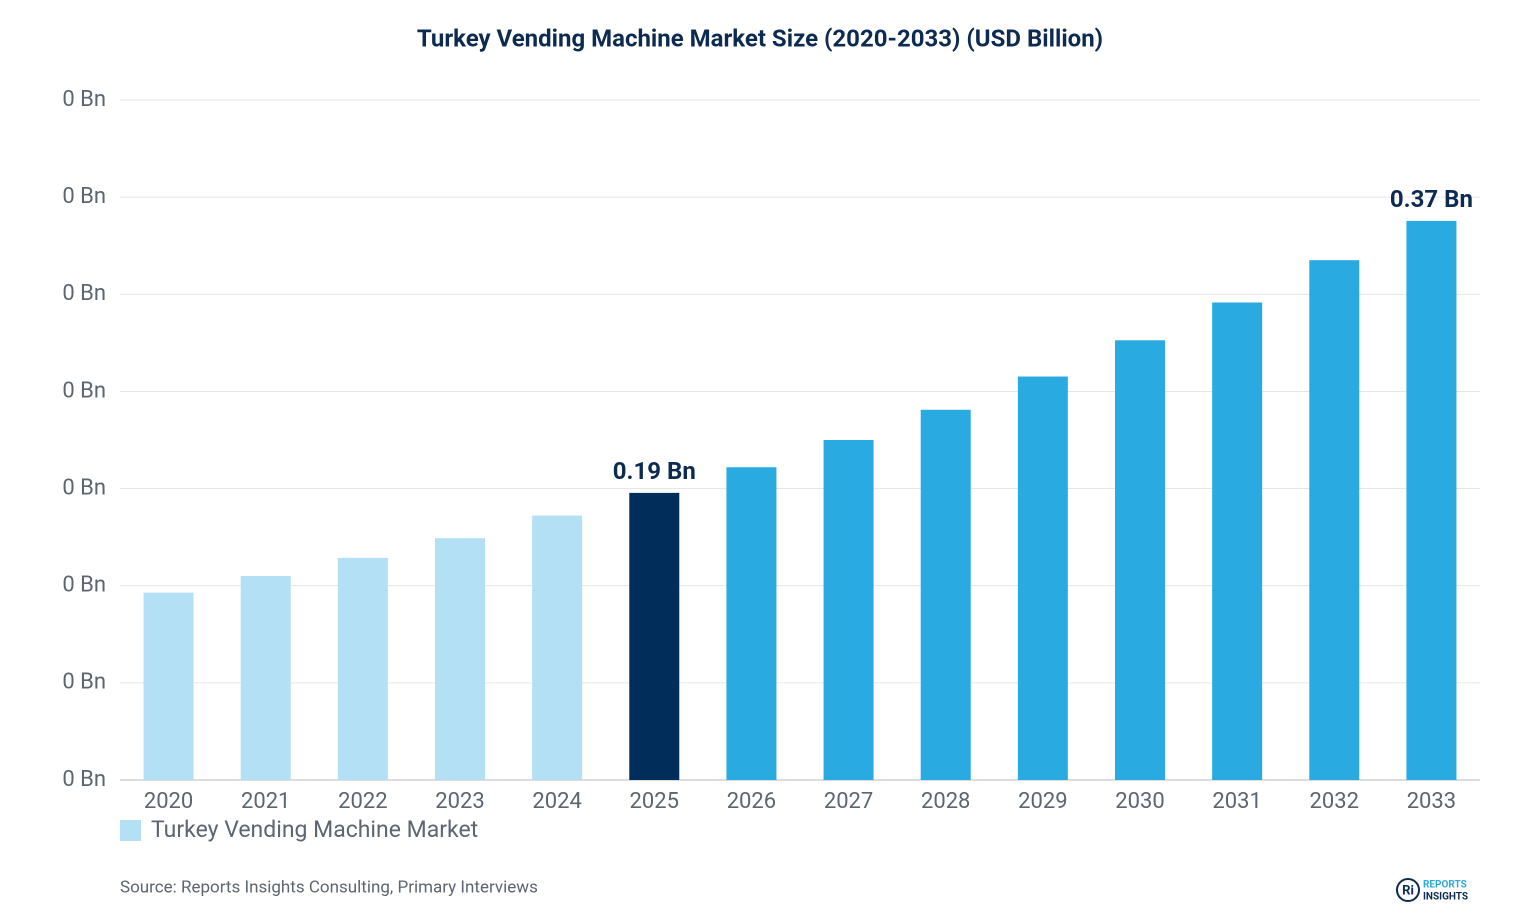 This screenshot has width=1520, height=920. Describe the element at coordinates (556, 801) in the screenshot. I see `x-tick-label: 2024` at that location.